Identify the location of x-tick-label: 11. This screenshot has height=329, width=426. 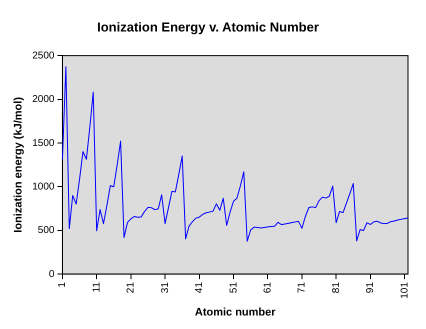
(96, 287).